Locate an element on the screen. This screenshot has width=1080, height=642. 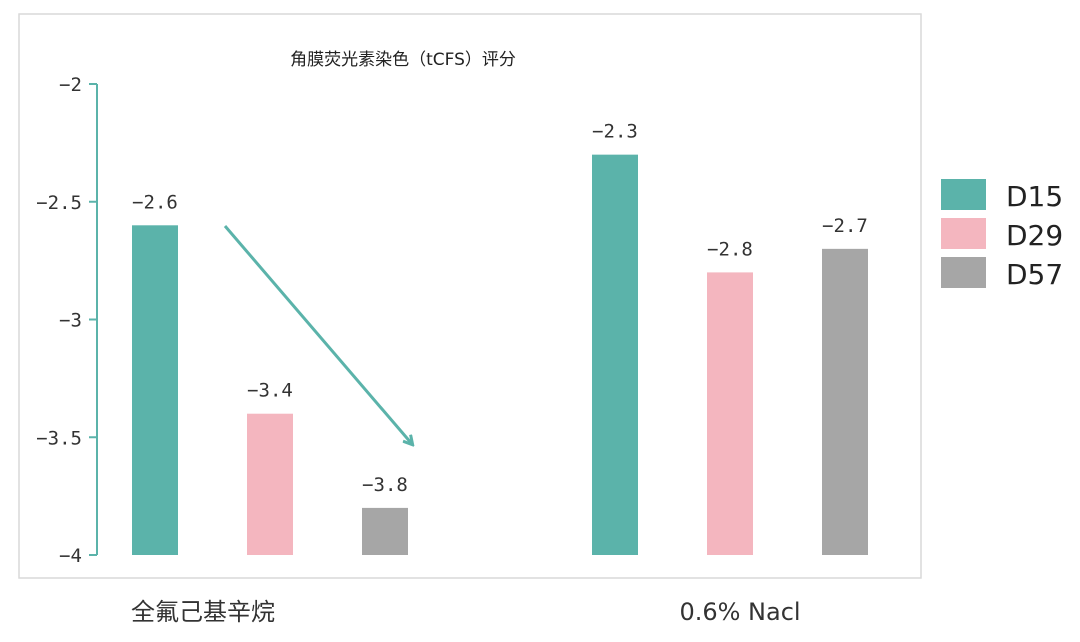
legend-label-d29: D29 is located at coordinates (1034, 235).